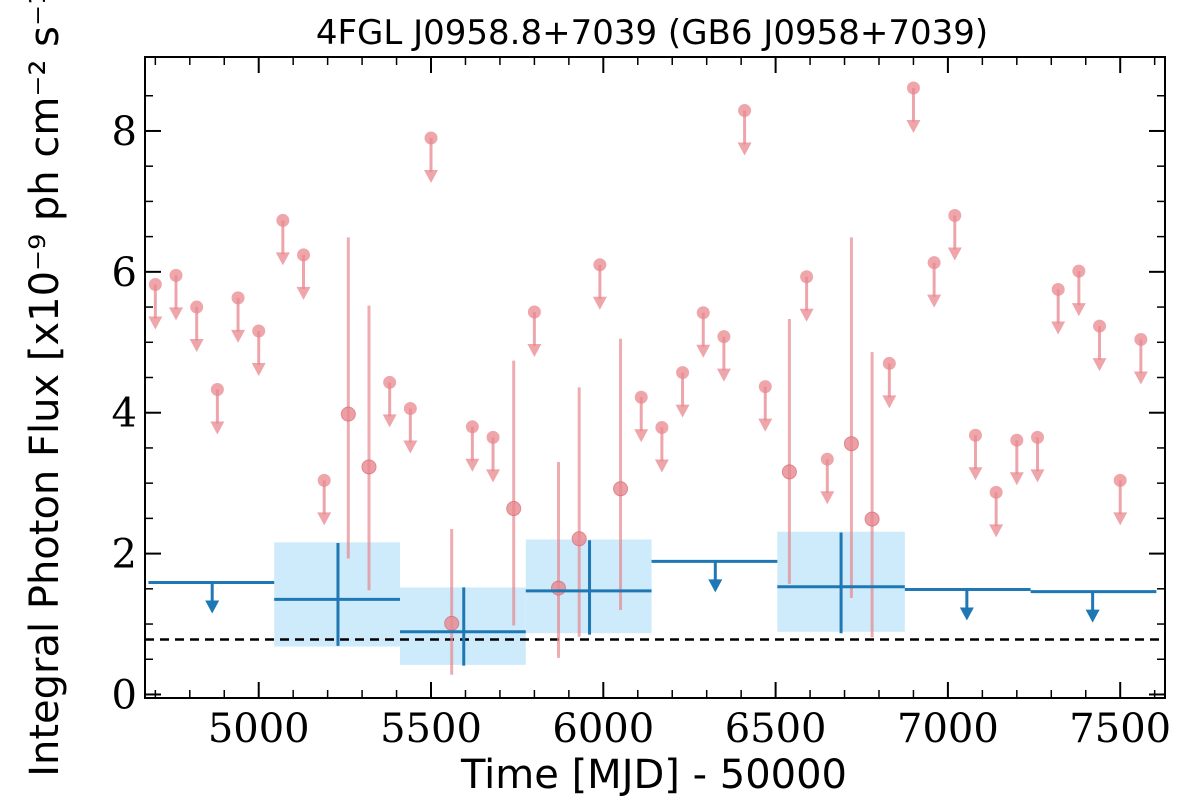  What do you see at coordinates (45, 388) in the screenshot?
I see `y-axis-label: Integral Photon Flux [x10⁻⁹ ph cm⁻² s⁻¹]` at bounding box center [45, 388].